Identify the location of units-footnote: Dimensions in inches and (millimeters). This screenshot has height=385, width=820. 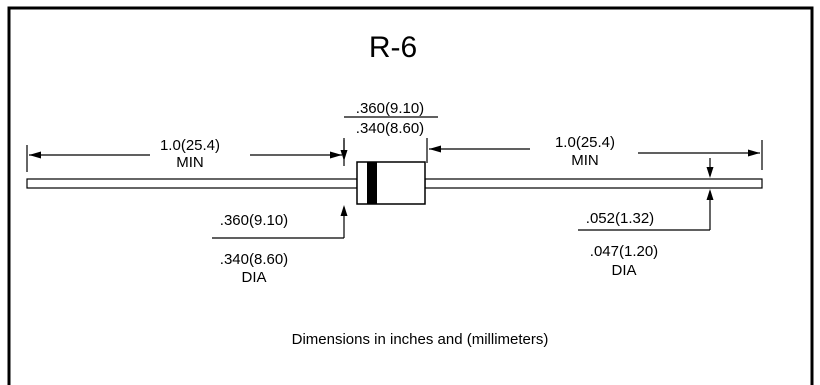
(420, 339).